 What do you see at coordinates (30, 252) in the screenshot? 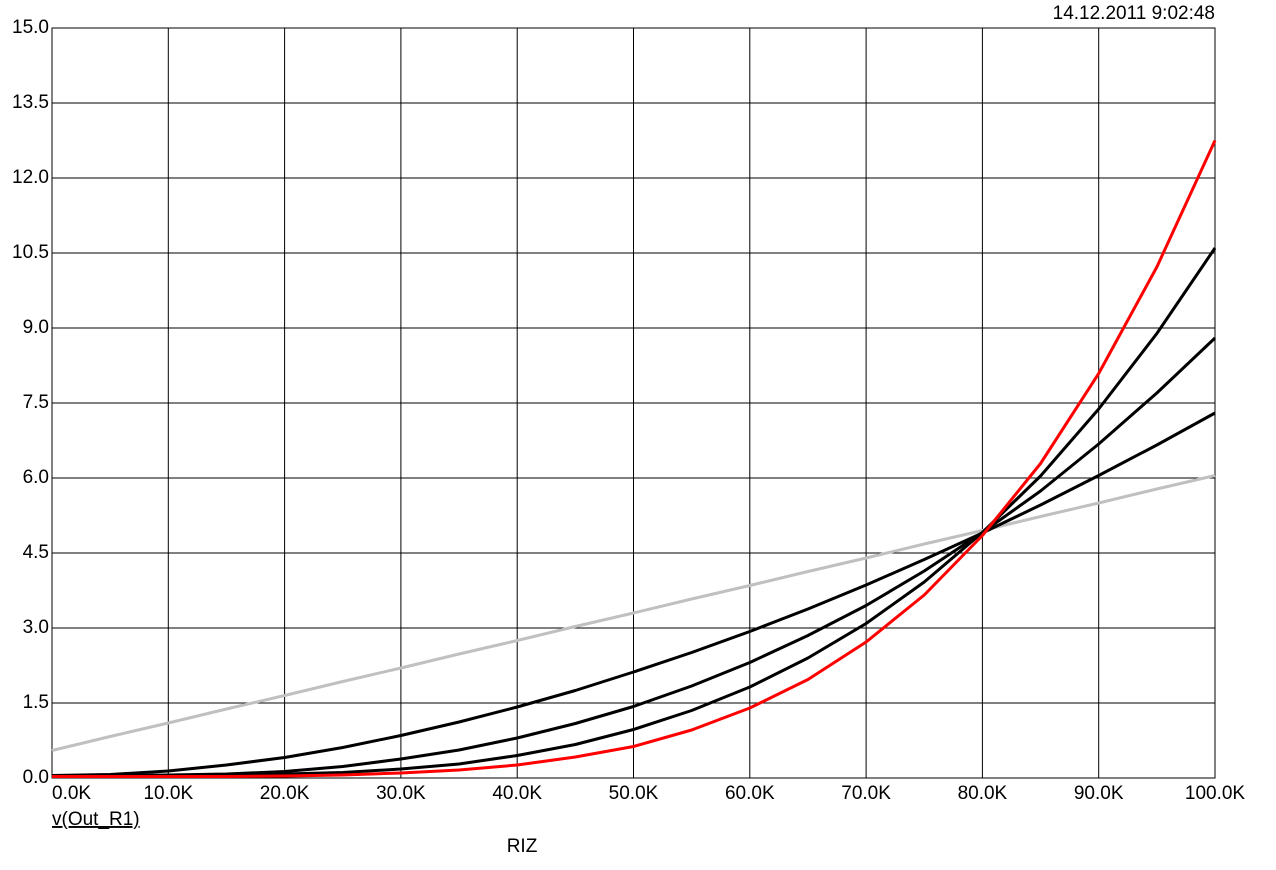
I see `y-tick-label: 10.5` at bounding box center [30, 252].